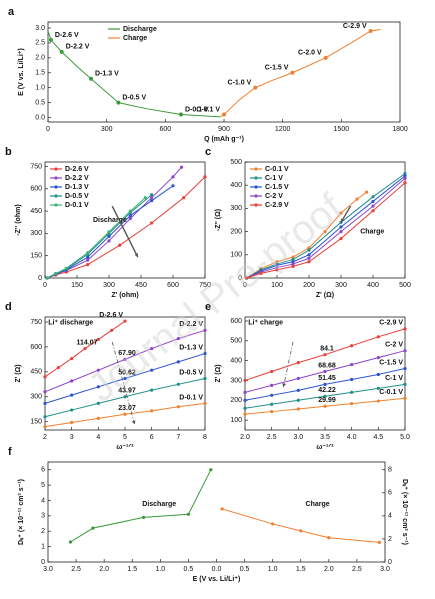  I want to click on x-tick-label: 4.5, so click(378, 437).